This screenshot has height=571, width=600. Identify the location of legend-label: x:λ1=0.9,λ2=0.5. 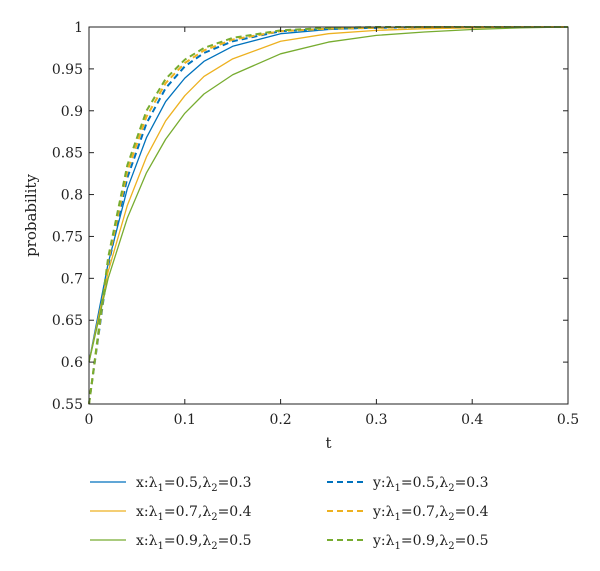
(194, 542).